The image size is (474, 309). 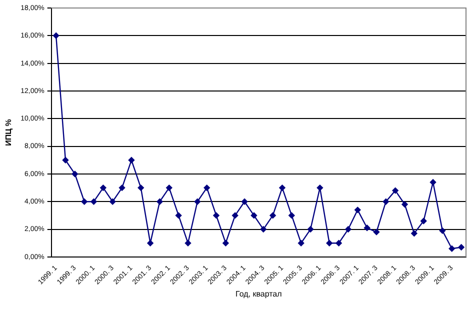 I want to click on x-axis-title: Год, квартал, so click(x=259, y=293).